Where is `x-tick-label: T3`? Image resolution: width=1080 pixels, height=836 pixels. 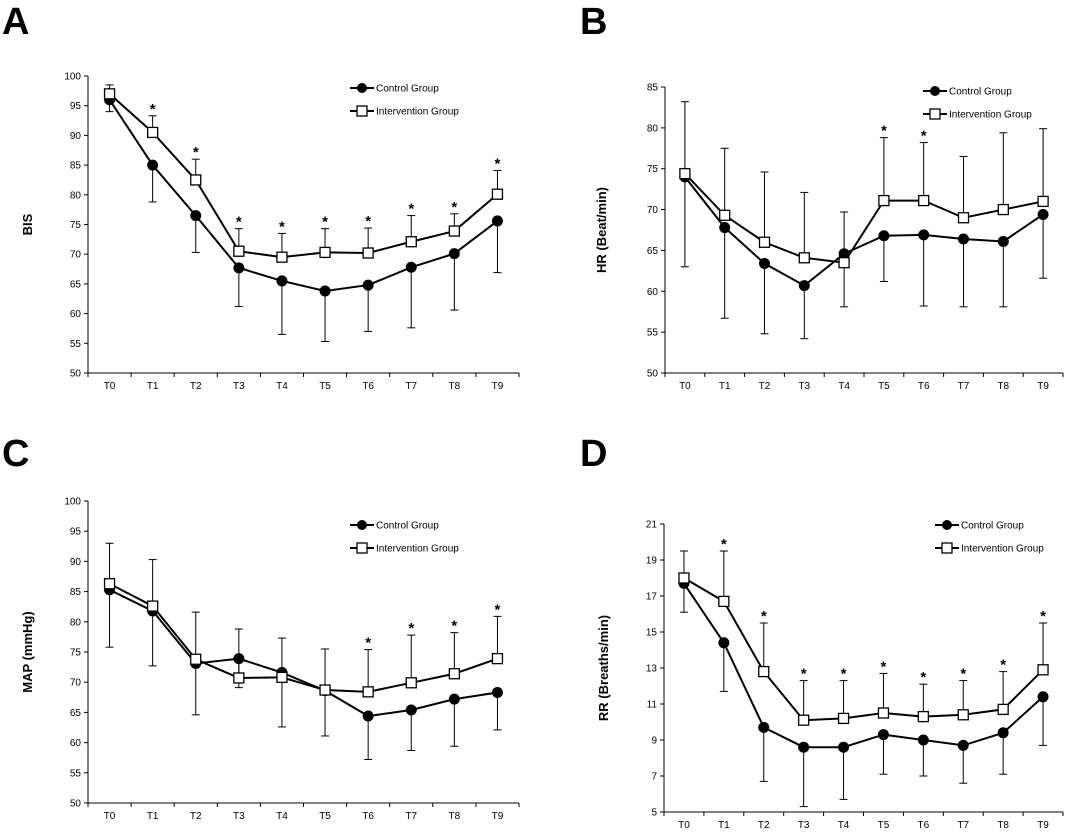 x-tick-label: T3 is located at coordinates (804, 386).